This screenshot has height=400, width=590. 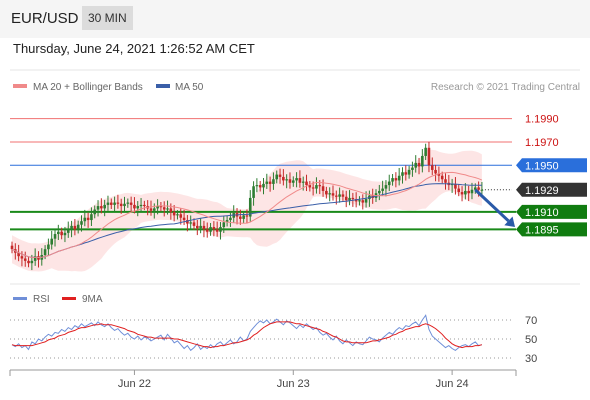 What do you see at coordinates (509, 222) in the screenshot?
I see `projection-arrow-head` at bounding box center [509, 222].